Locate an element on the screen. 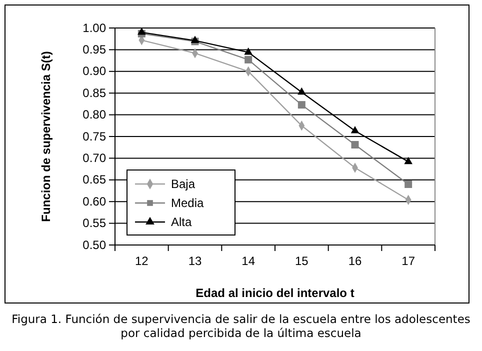 The width and height of the screenshot is (482, 351). legend-label: Alta is located at coordinates (181, 222).